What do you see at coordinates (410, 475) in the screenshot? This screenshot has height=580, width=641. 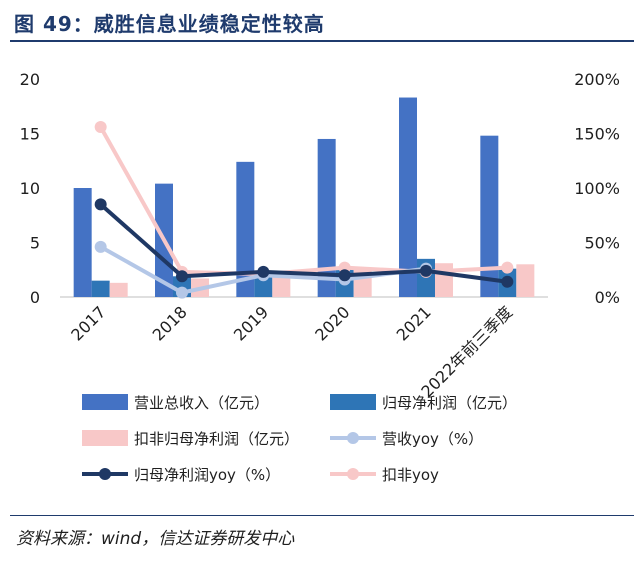 I see `legend-label: 扣非yoy` at bounding box center [410, 475].